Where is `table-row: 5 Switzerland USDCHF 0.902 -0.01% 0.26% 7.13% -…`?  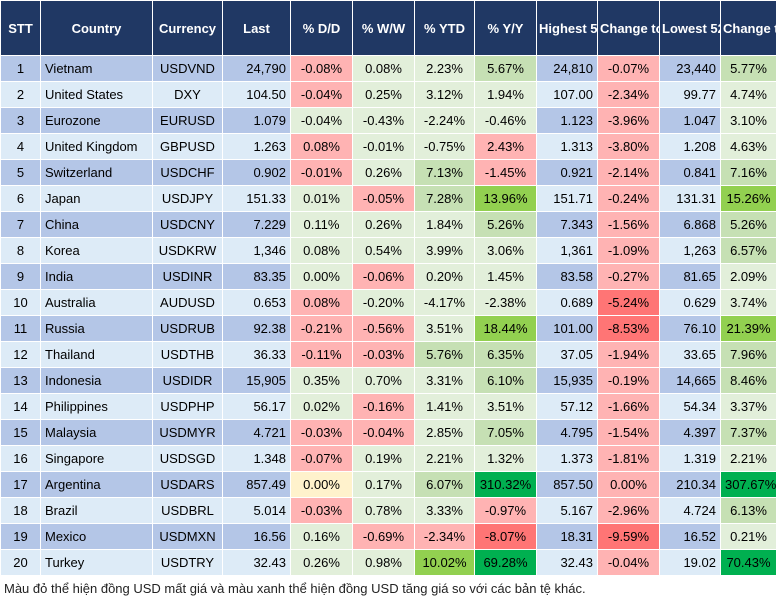
table-row: 5 Switzerland USDCHF 0.902 -0.01% 0.26% 7.13% -… is located at coordinates (388, 172).